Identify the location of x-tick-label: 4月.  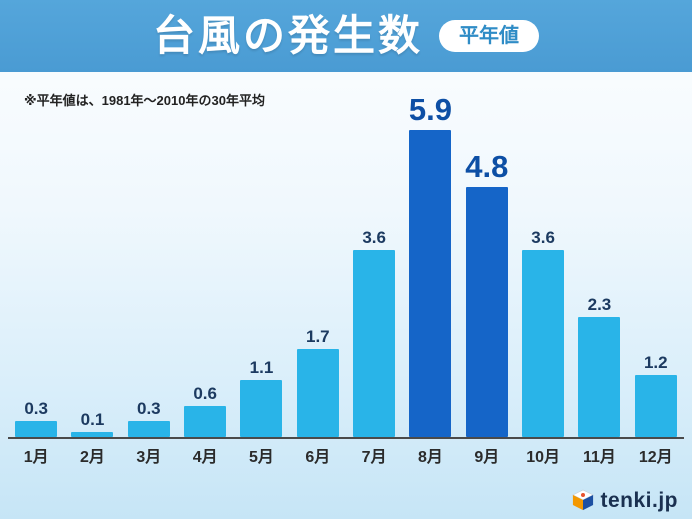
(205, 457).